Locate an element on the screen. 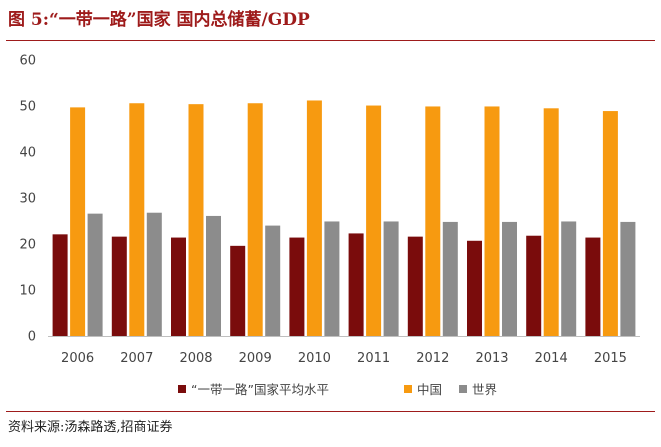  bar-belt-road-2008 is located at coordinates (178, 286).